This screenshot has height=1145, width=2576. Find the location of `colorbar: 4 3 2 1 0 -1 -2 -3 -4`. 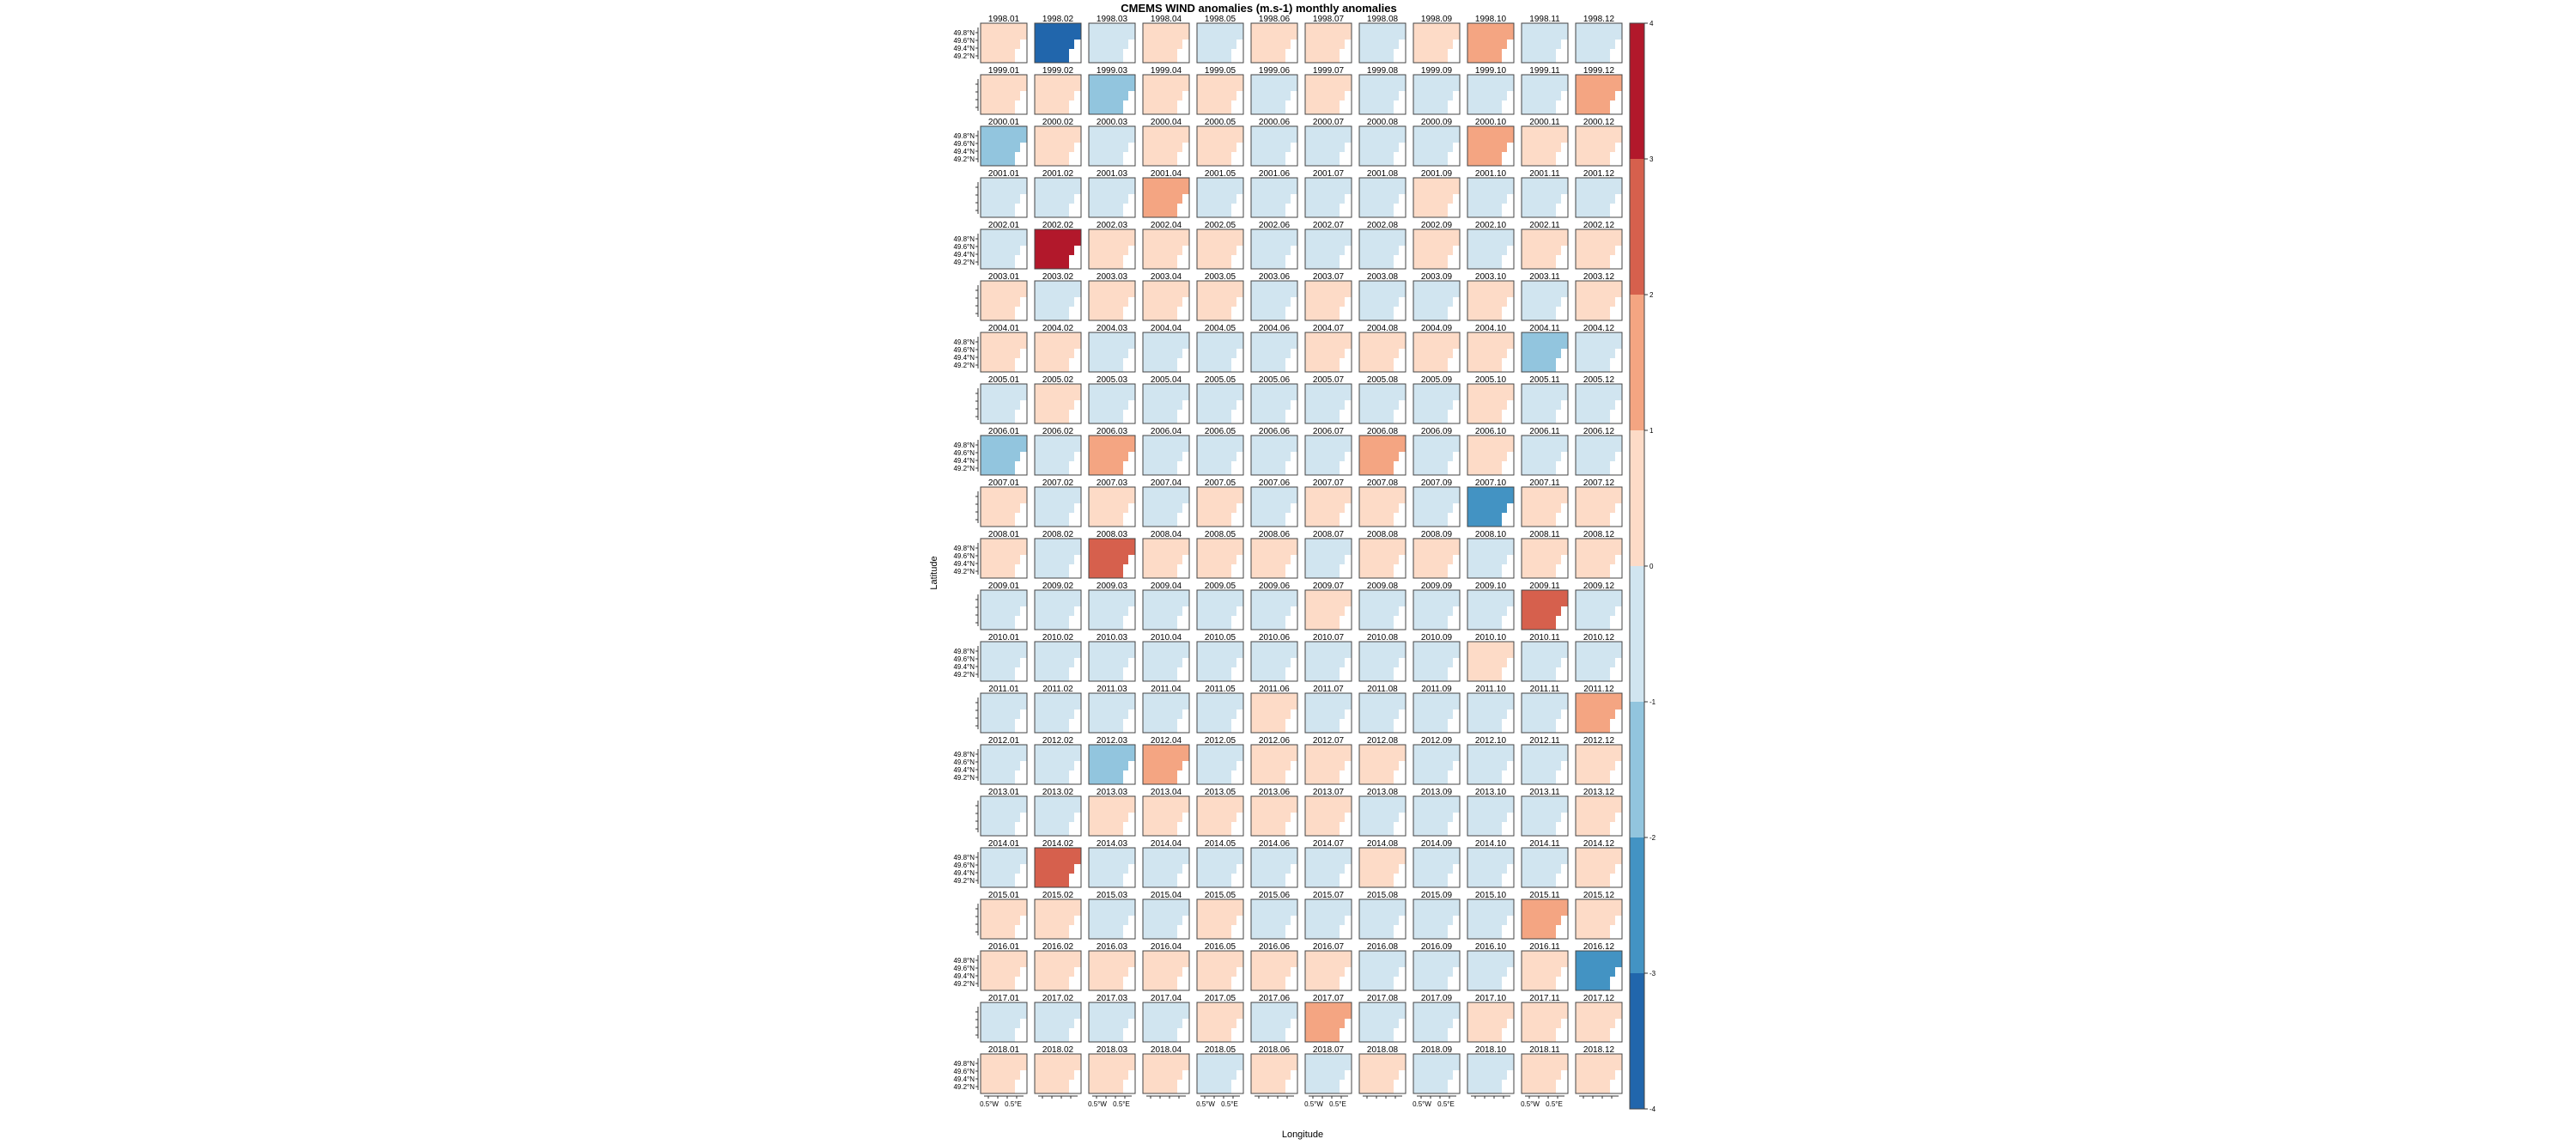

colorbar: 4 3 2 1 0 -1 -2 -3 -4 is located at coordinates (1642, 566).